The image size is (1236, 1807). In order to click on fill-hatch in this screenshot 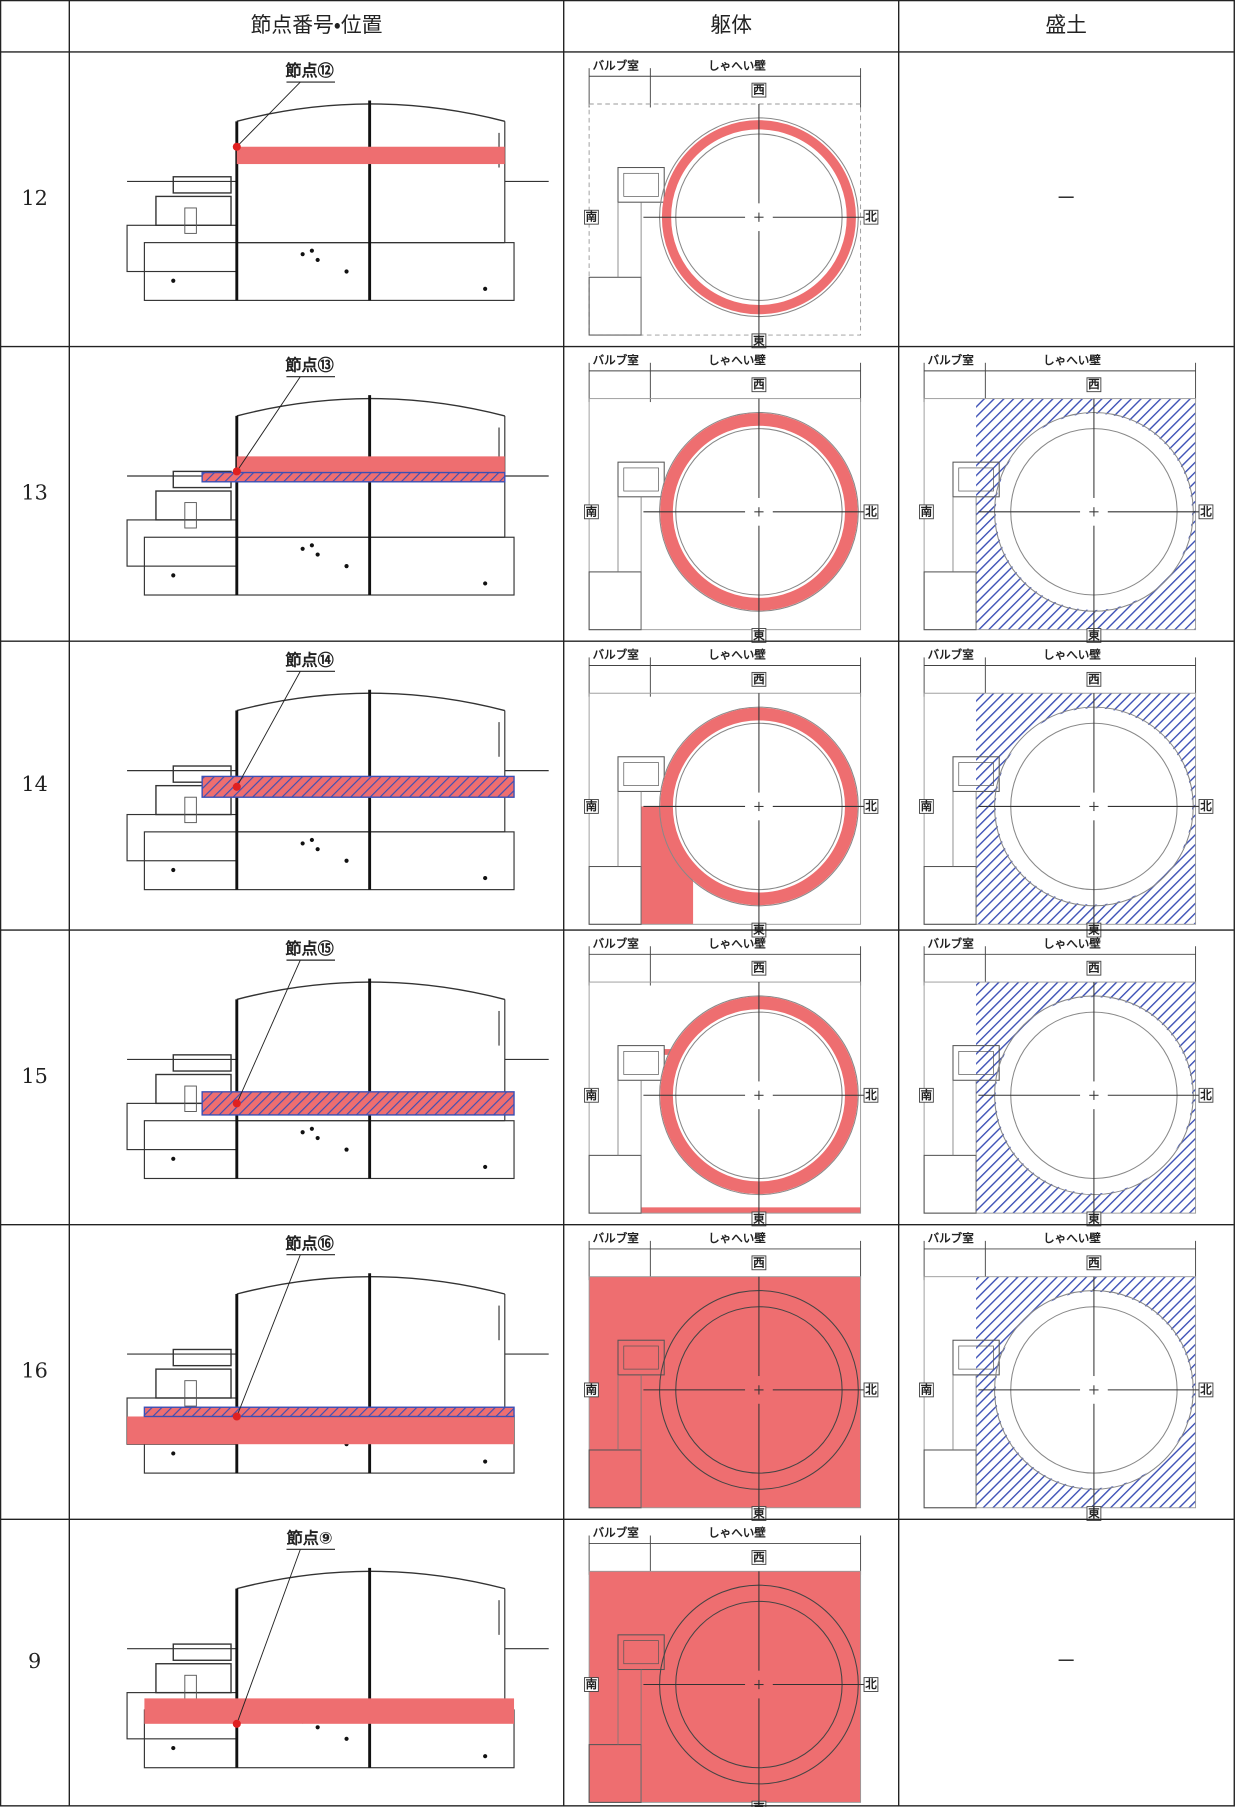, I will do `click(1086, 1392)`.